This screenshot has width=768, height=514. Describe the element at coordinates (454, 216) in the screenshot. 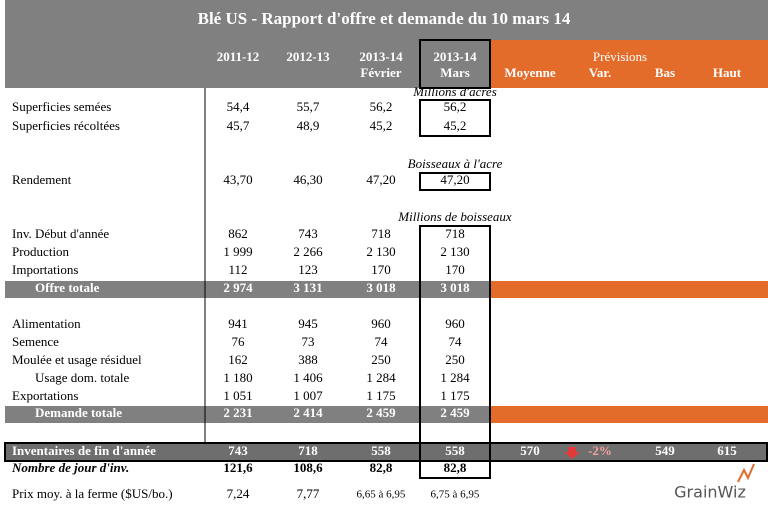

I see `unit-label: Millions de boisseaux` at that location.